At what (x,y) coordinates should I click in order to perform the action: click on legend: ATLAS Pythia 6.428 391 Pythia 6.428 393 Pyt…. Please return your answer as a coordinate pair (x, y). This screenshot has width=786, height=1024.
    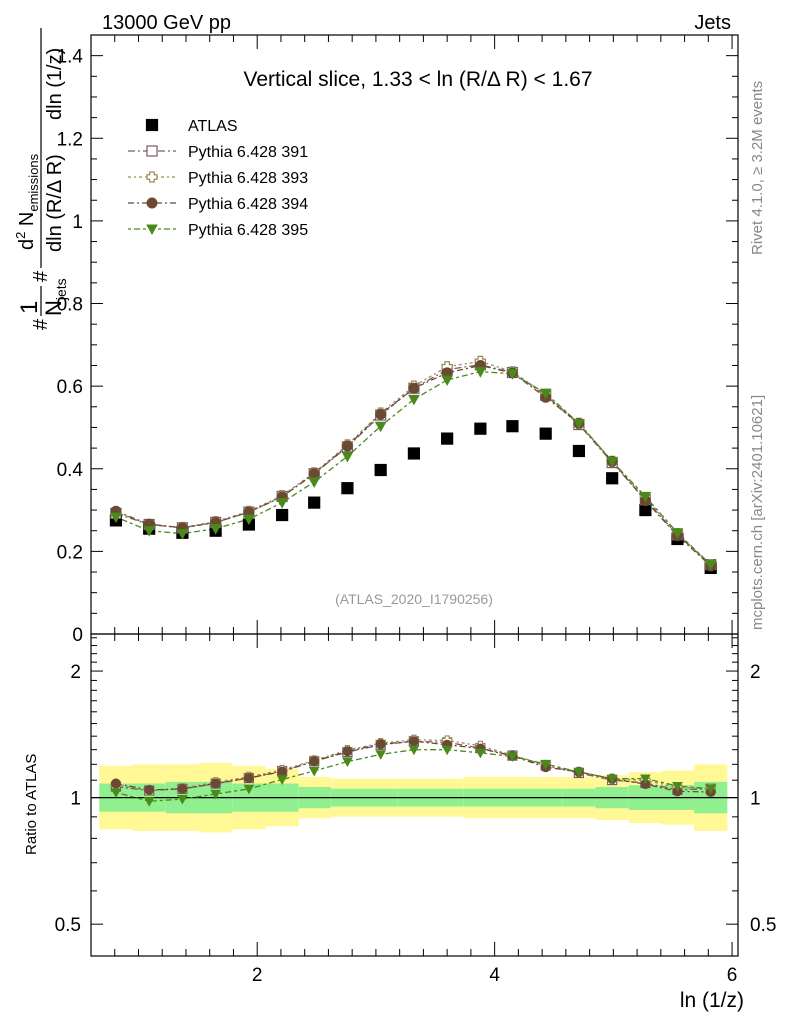
    Looking at the image, I should click on (218, 178).